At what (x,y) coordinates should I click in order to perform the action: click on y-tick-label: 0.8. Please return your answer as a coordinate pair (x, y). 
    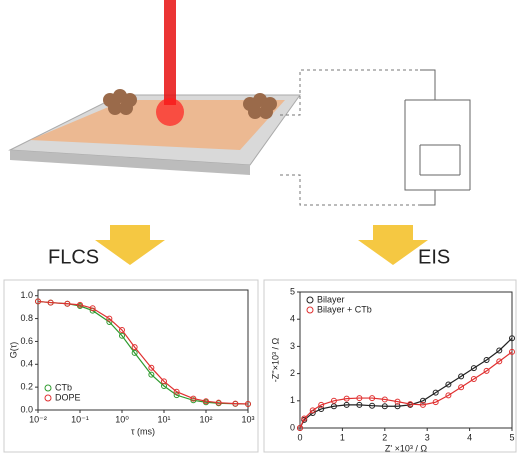
    Looking at the image, I should click on (26, 318).